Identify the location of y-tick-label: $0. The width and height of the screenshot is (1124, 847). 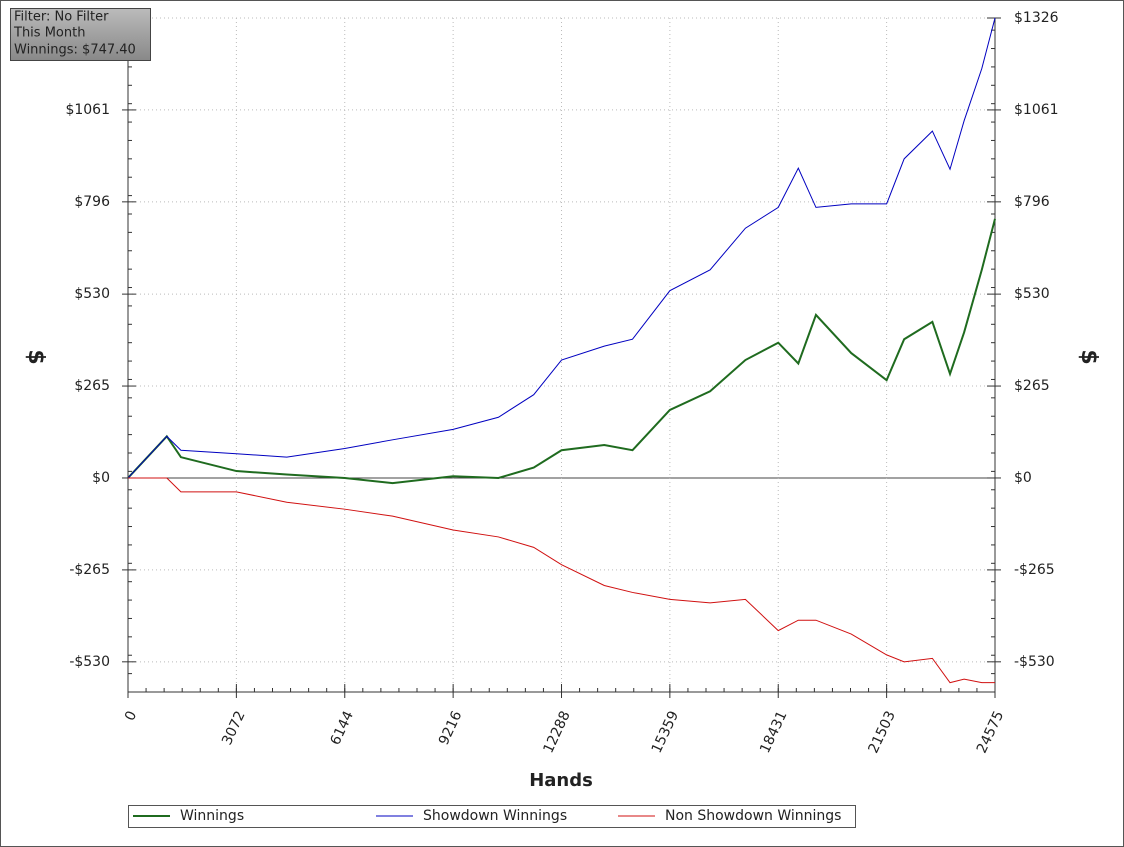
(101, 478).